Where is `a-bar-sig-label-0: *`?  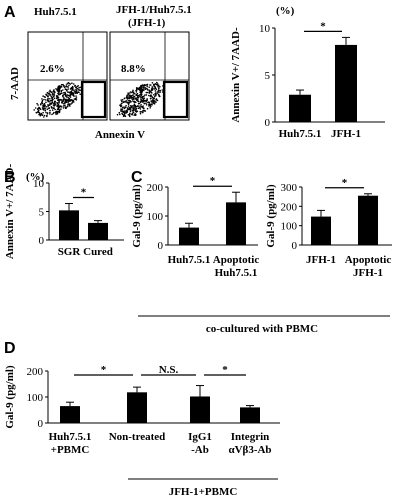
a-bar-sig-label-0: * is located at coordinates (323, 26).